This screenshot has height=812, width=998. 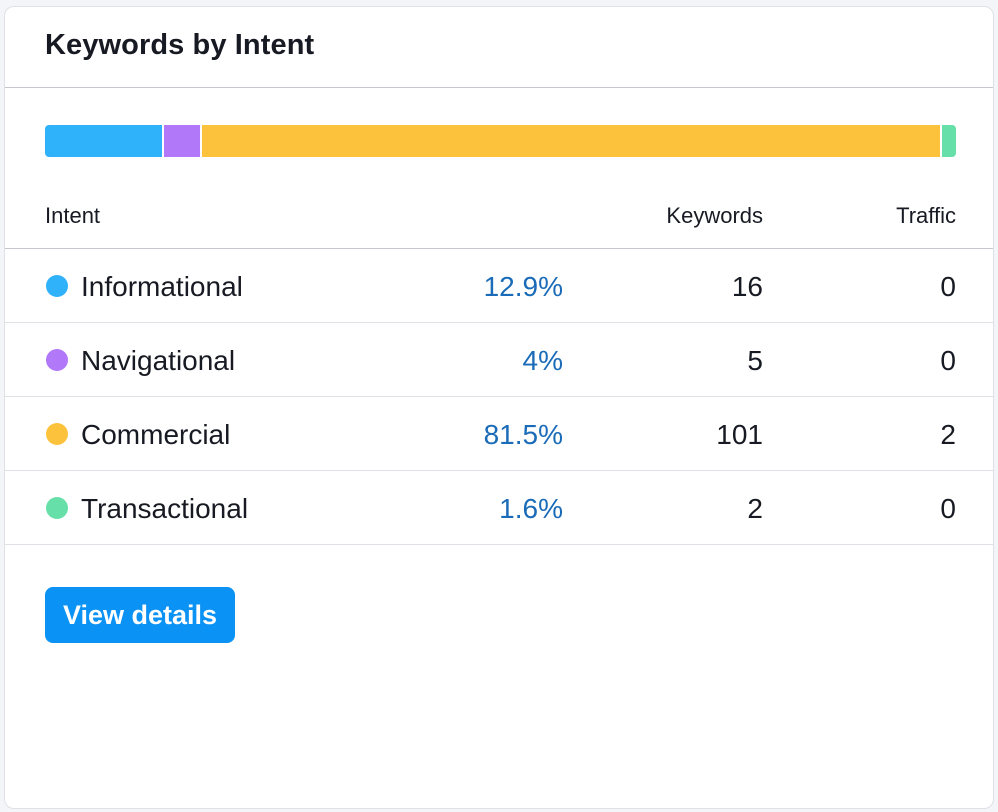 I want to click on intent-keywords-count: 2, so click(x=755, y=508).